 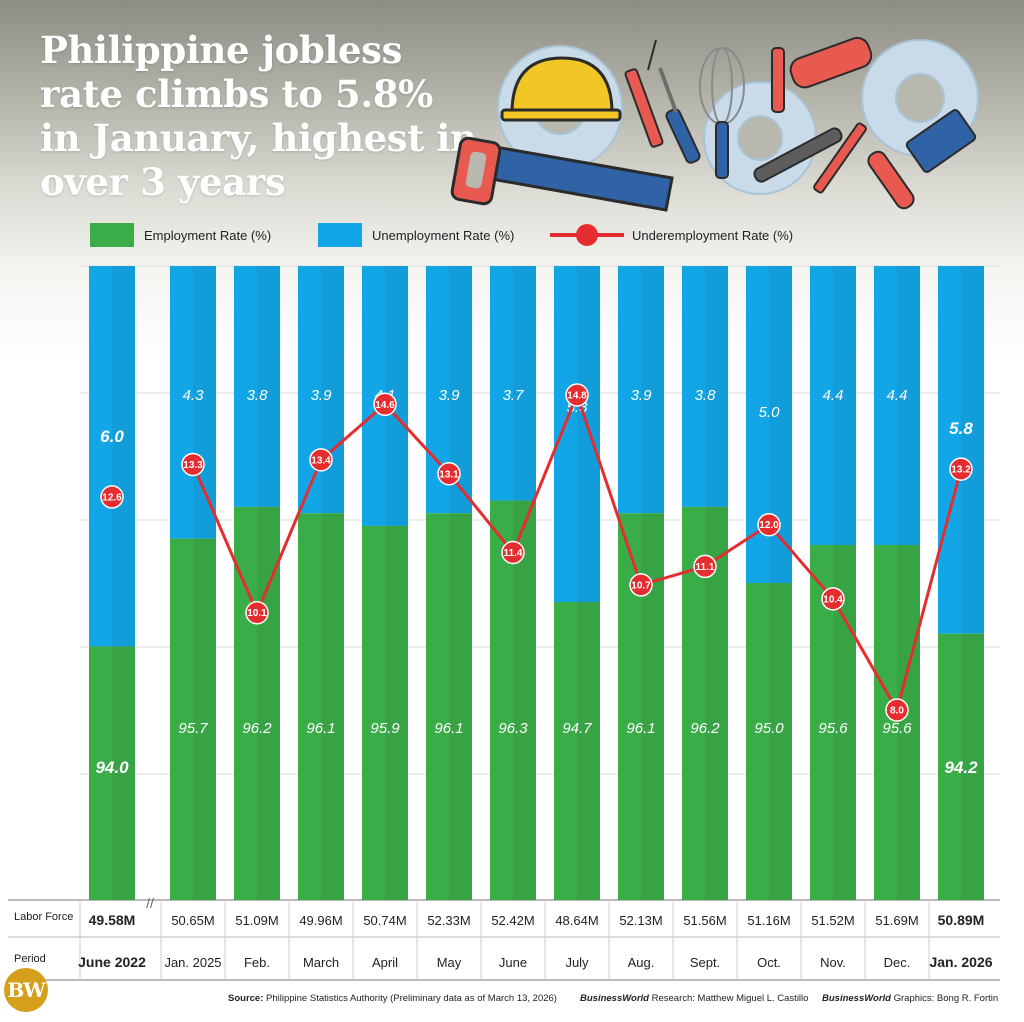 What do you see at coordinates (577, 728) in the screenshot?
I see `employment-value-label: 94.7` at bounding box center [577, 728].